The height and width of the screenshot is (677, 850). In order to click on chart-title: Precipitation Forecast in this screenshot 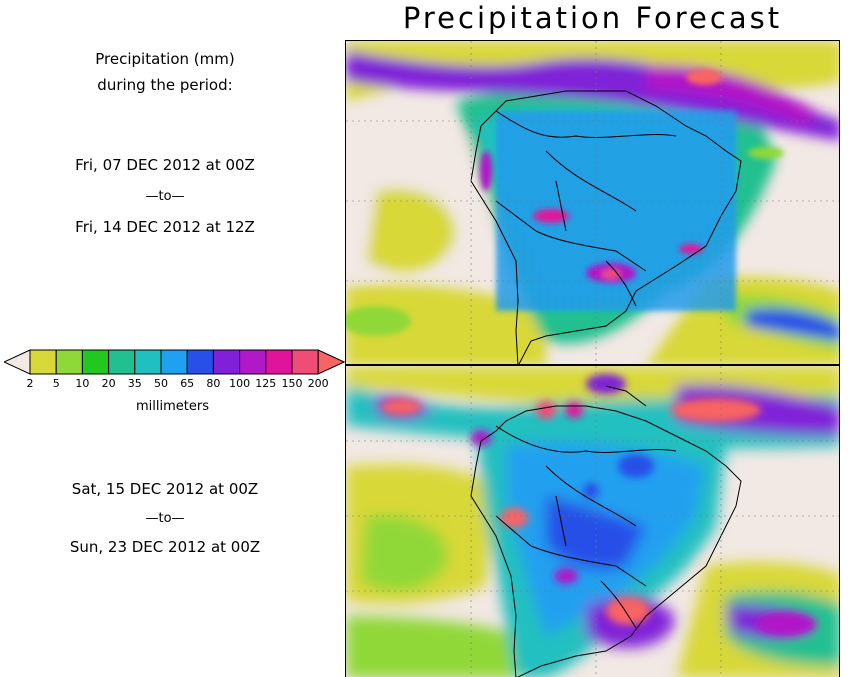, I will do `click(592, 18)`.